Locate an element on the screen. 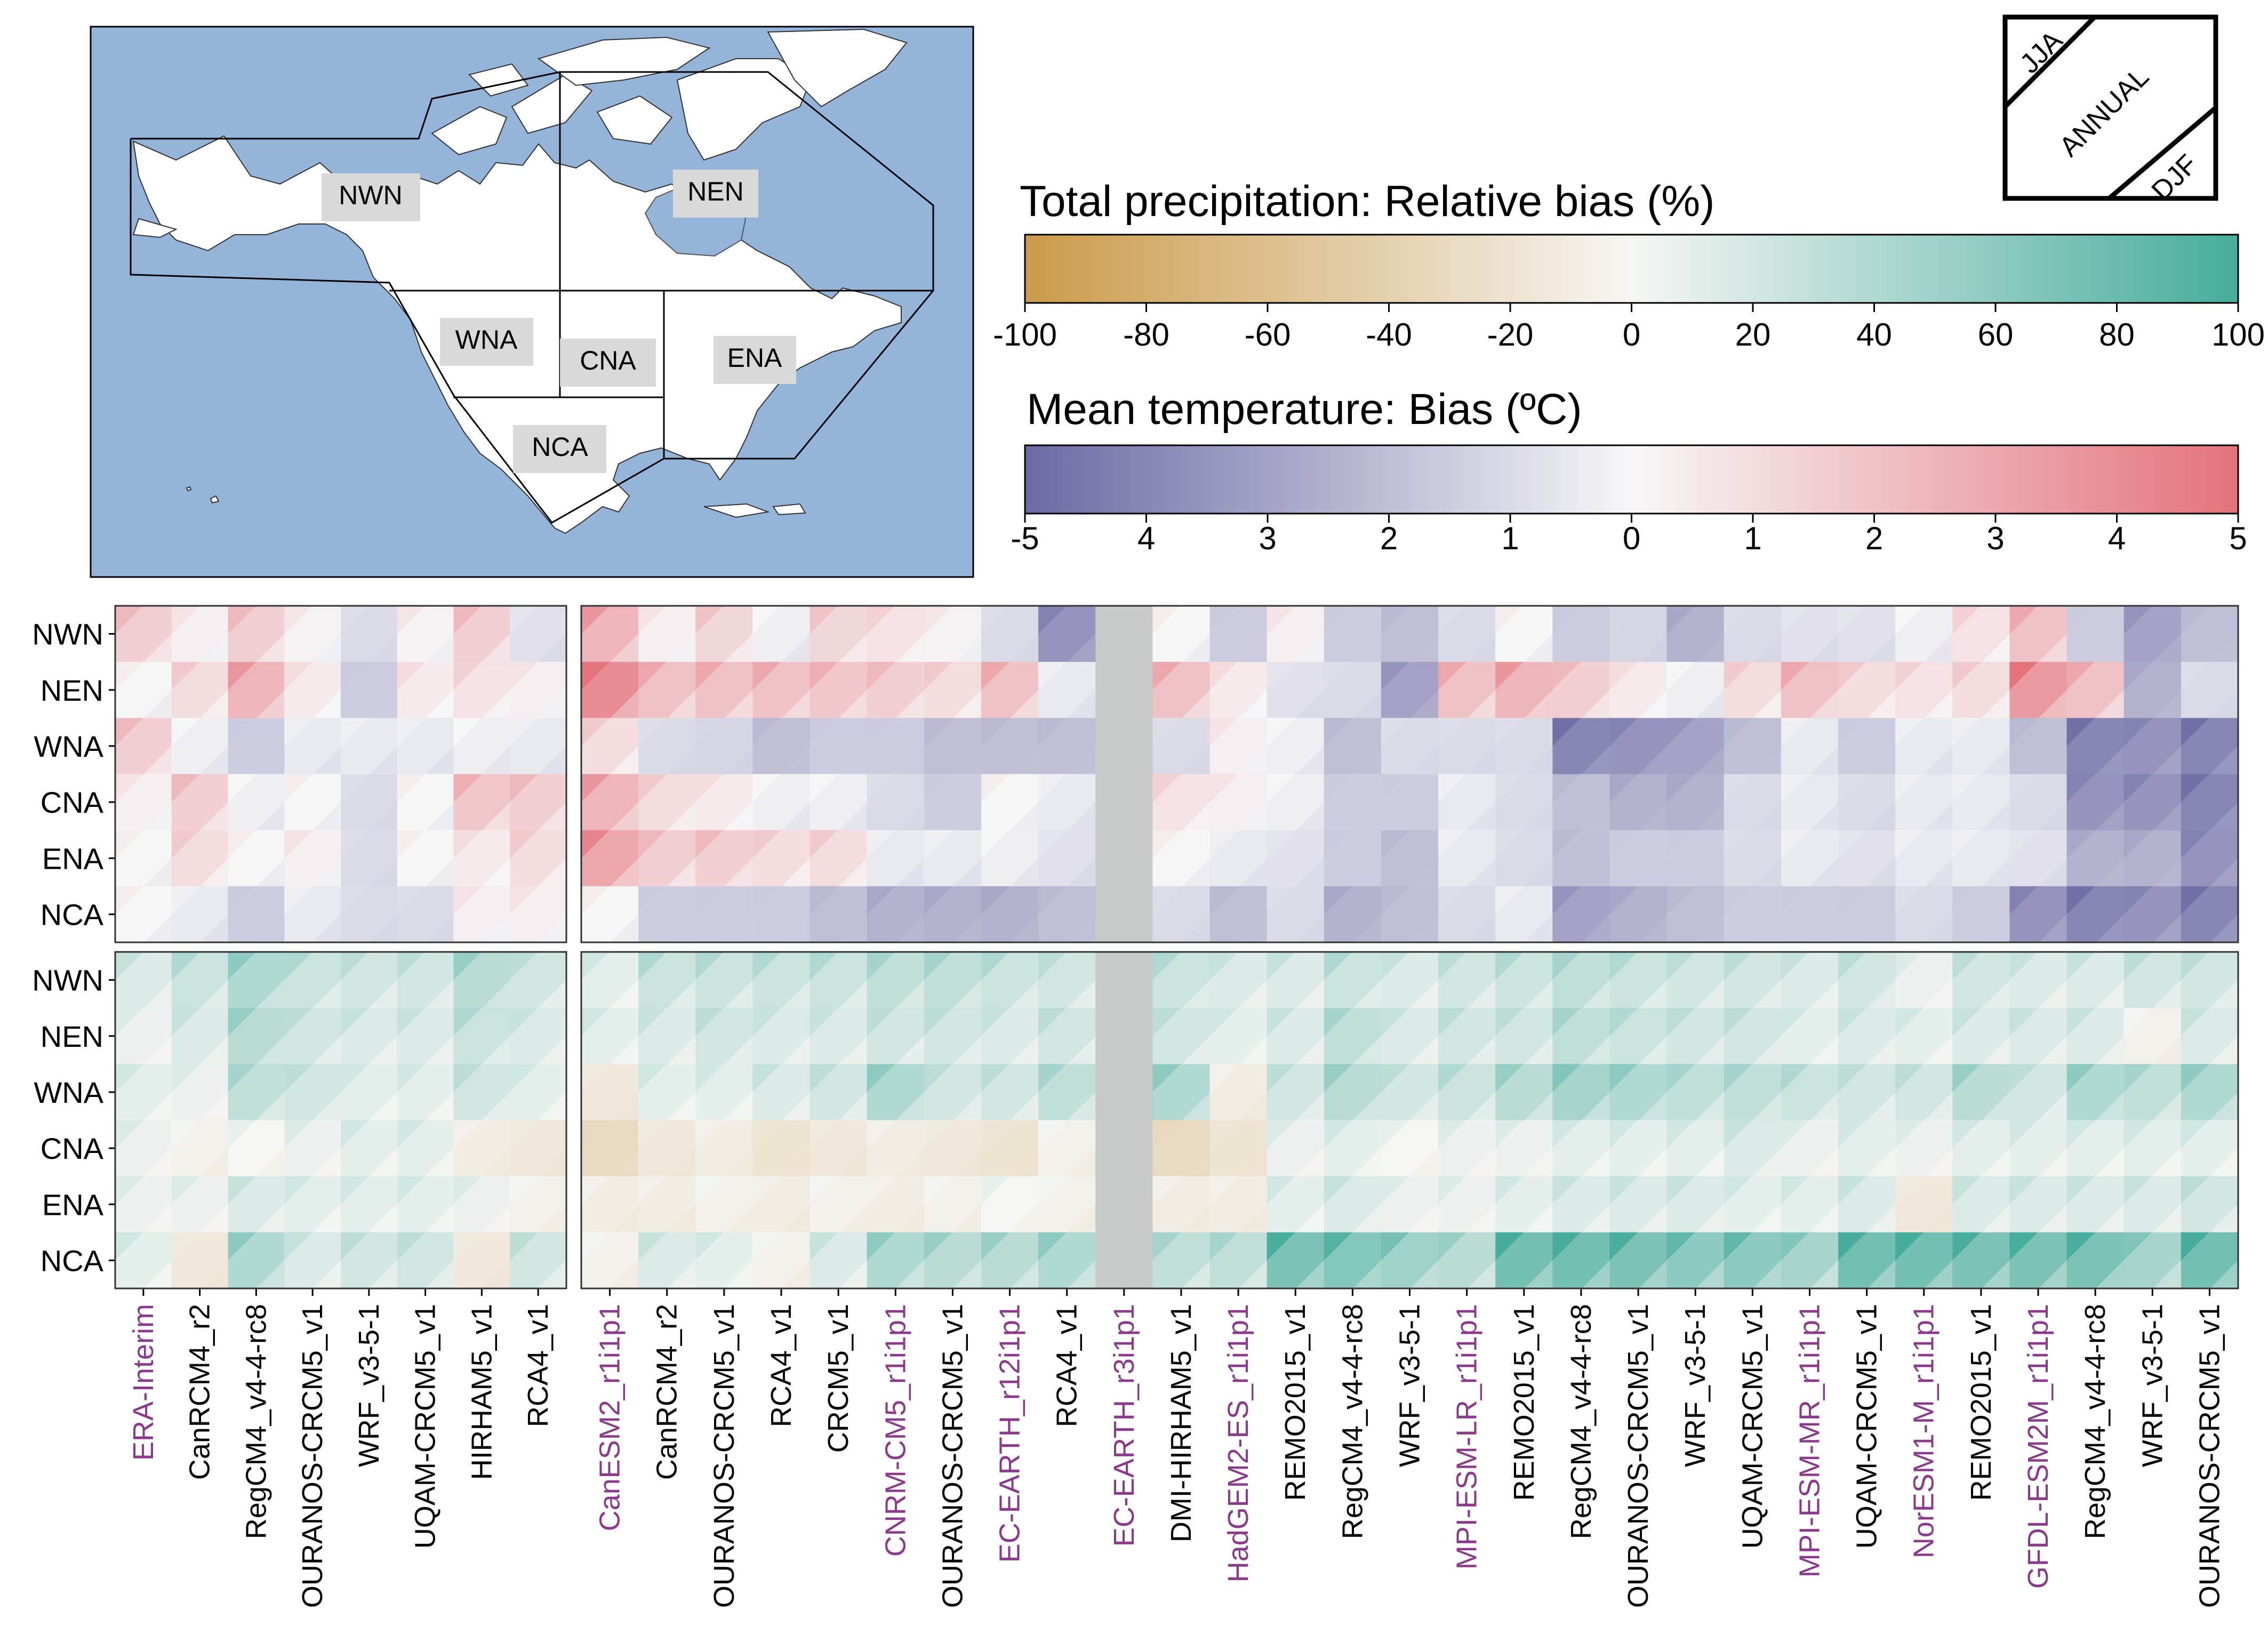 Image resolution: width=2268 pixels, height=1650 pixels. temp-tick-label: 2 is located at coordinates (1874, 538).